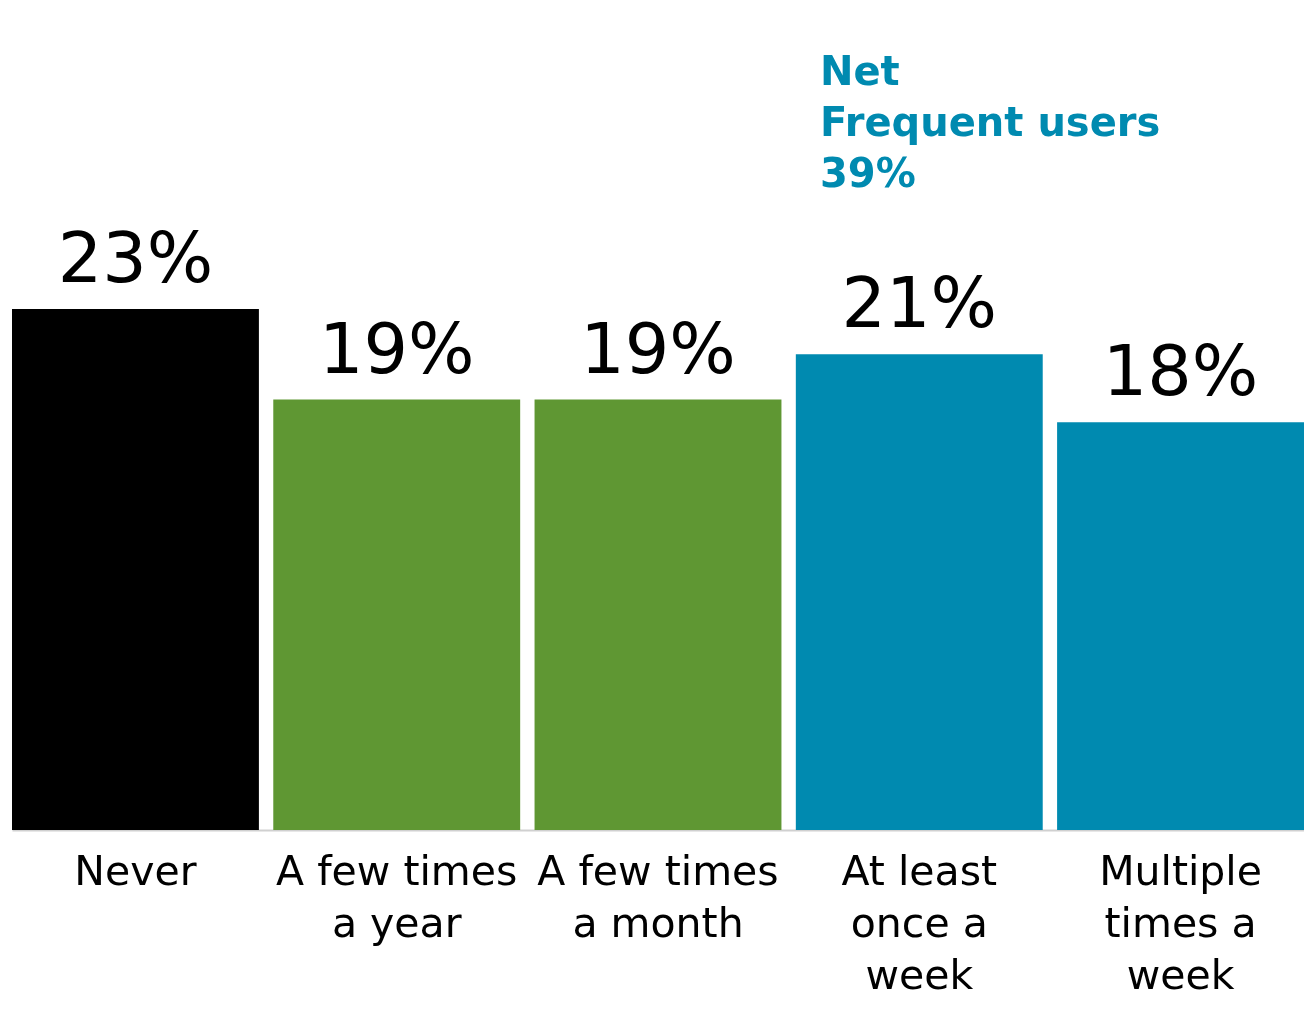  What do you see at coordinates (135, 258) in the screenshot?
I see `data-label: 23%` at bounding box center [135, 258].